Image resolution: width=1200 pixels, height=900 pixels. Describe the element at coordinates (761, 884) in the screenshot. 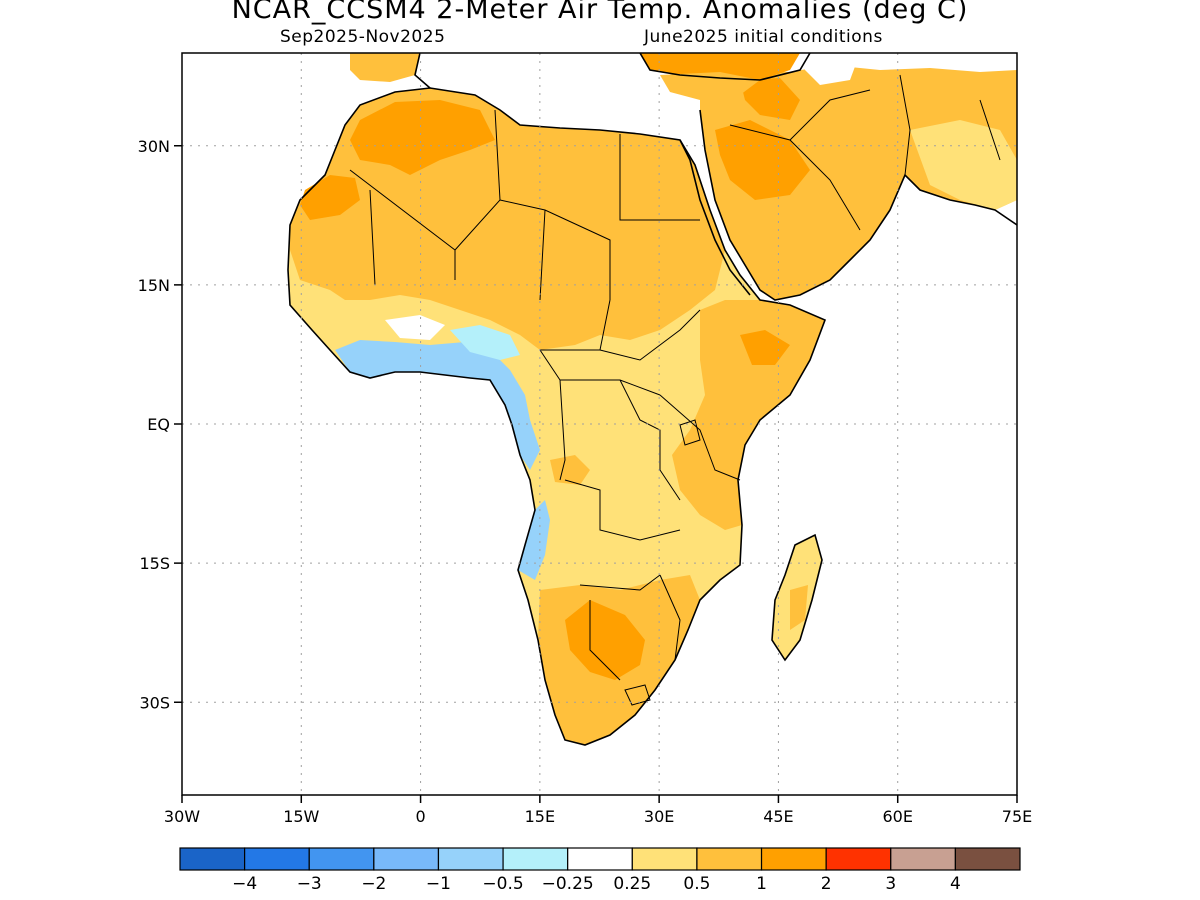

I see `colorbar-label: 1` at that location.